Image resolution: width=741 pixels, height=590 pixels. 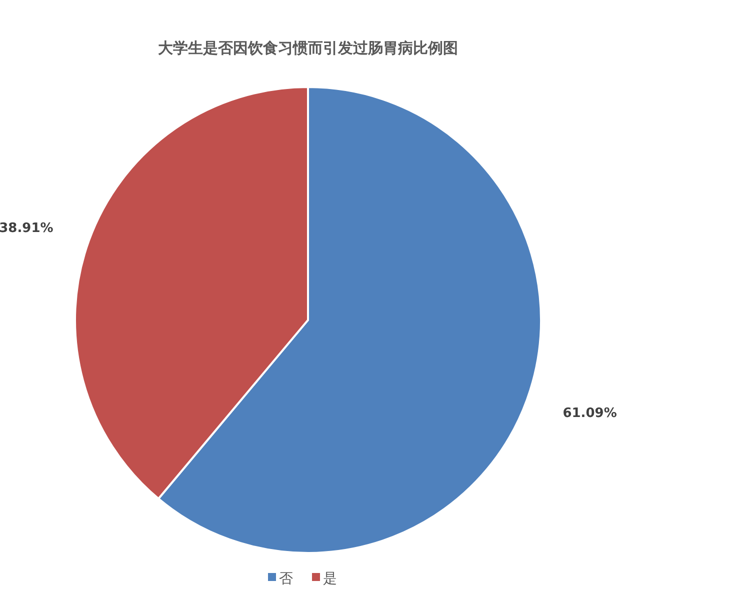 What do you see at coordinates (286, 578) in the screenshot?
I see `legend-label: 否` at bounding box center [286, 578].